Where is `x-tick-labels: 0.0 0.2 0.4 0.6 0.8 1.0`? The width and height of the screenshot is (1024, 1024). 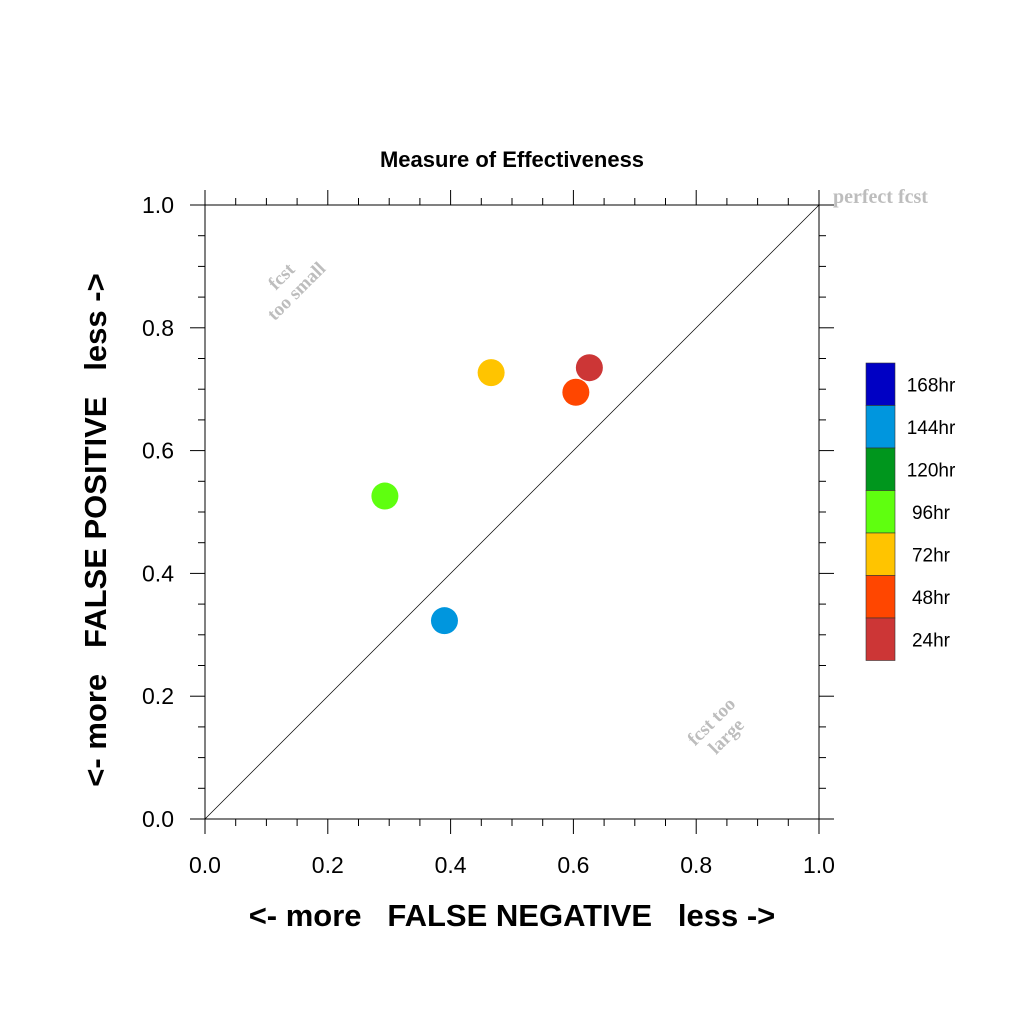 x-tick-labels: 0.0 0.2 0.4 0.6 0.8 1.0 is located at coordinates (512, 865).